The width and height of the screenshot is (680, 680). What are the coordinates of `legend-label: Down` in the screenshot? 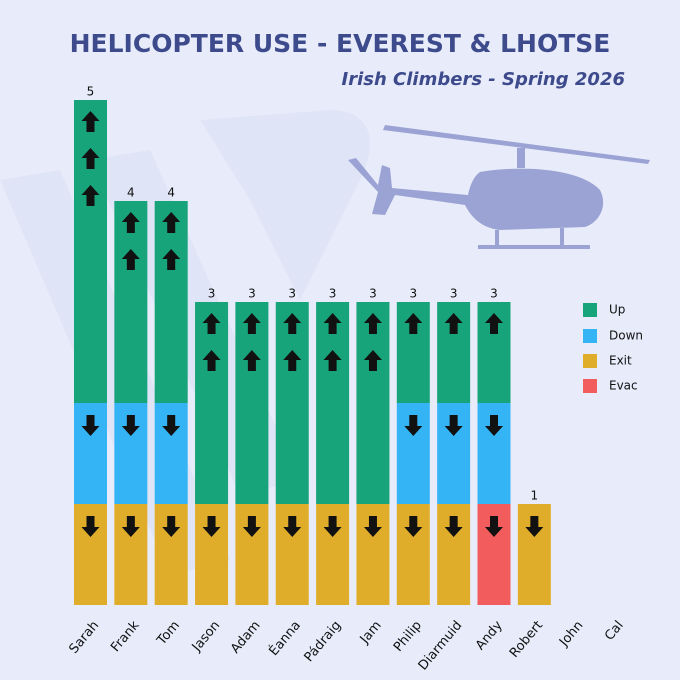 It's located at (626, 336).